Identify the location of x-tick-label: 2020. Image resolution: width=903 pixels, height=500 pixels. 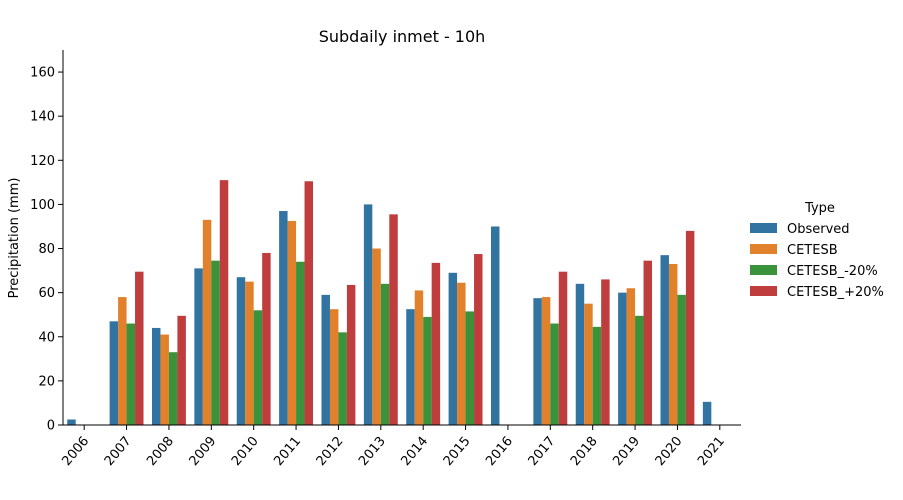
(669, 451).